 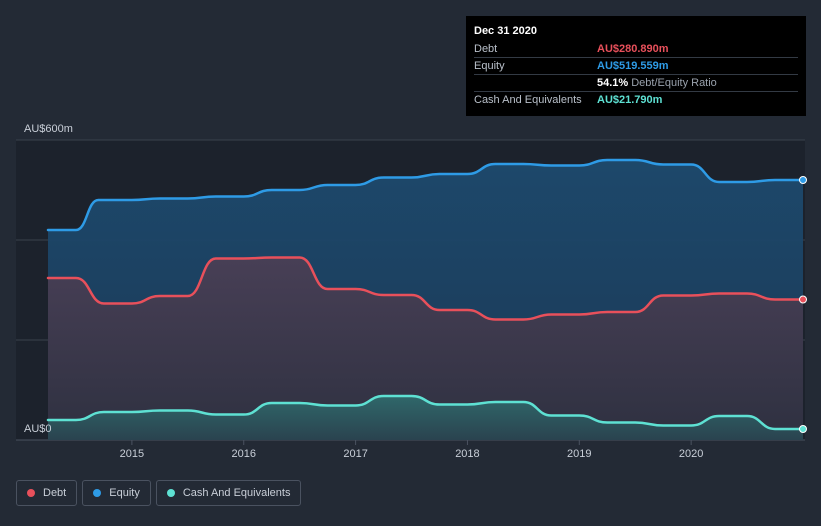 I want to click on tooltip-row-ratio: 54.1% Debt/Equity Ratio, so click(x=636, y=82).